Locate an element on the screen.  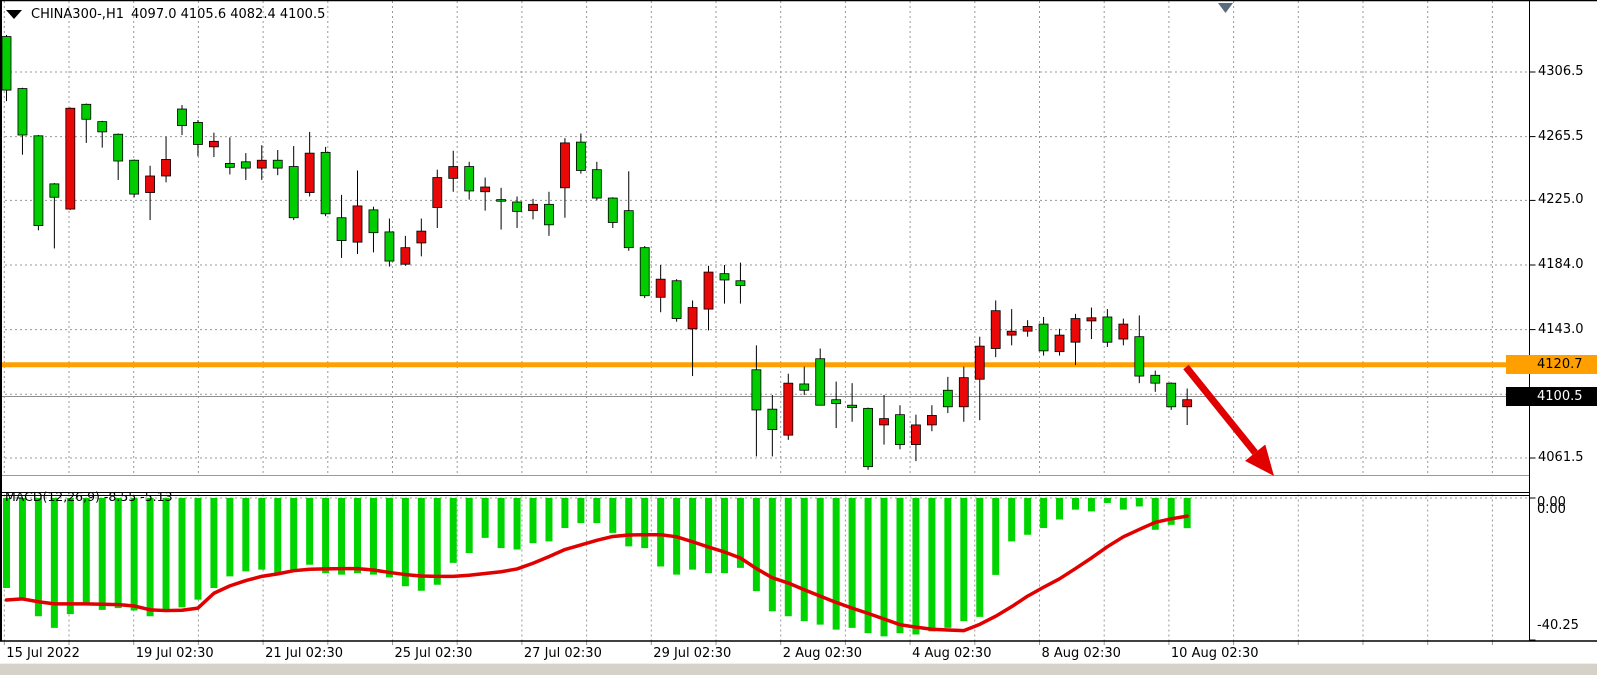
macd-indicator-label: MACD(12,26,9) -8.55 -5.13 is located at coordinates (89, 496).